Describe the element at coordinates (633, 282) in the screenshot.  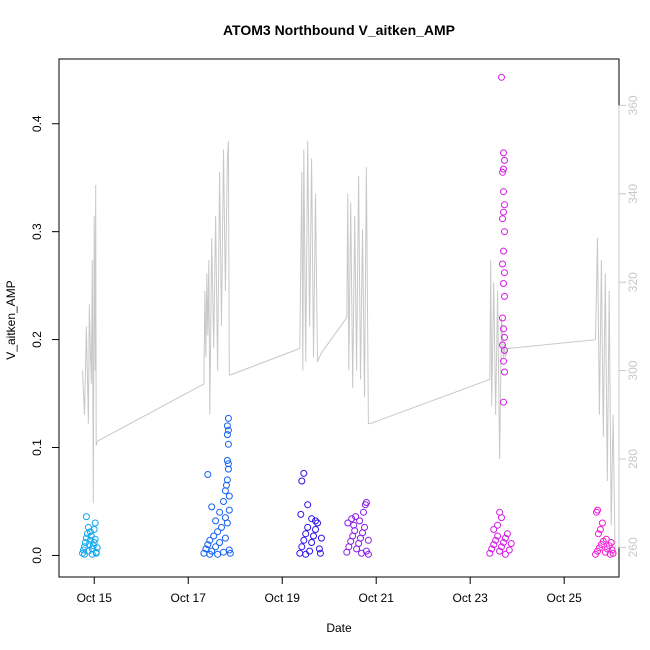
I see `y2-tick-label: 320` at that location.